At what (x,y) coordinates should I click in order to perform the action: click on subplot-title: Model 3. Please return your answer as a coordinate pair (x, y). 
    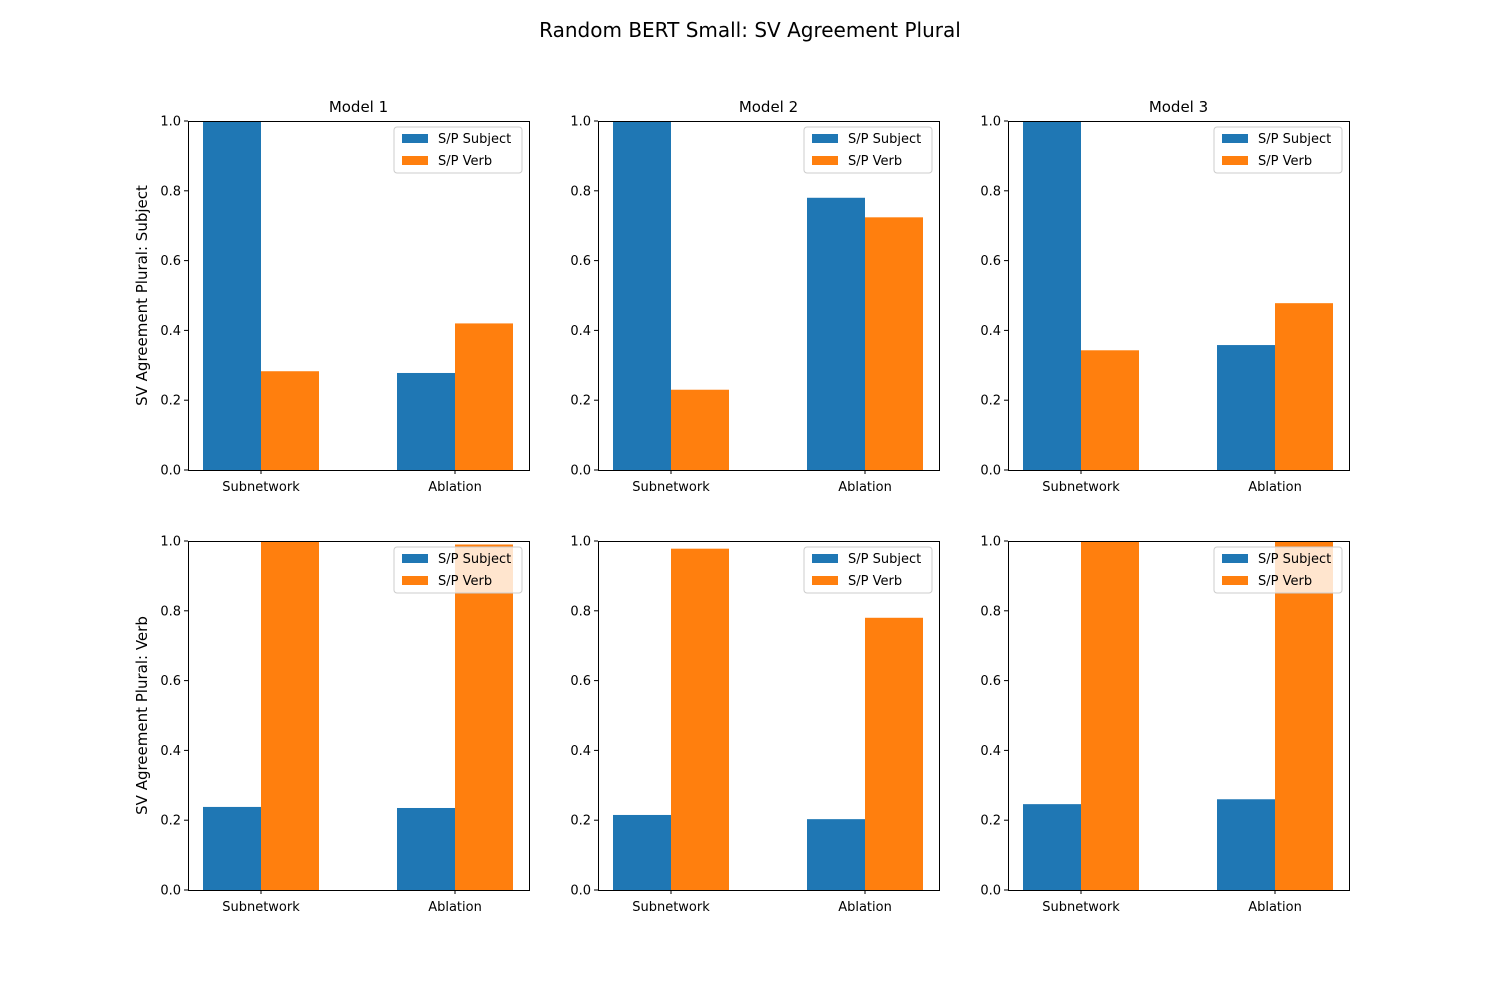
    Looking at the image, I should click on (1178, 107).